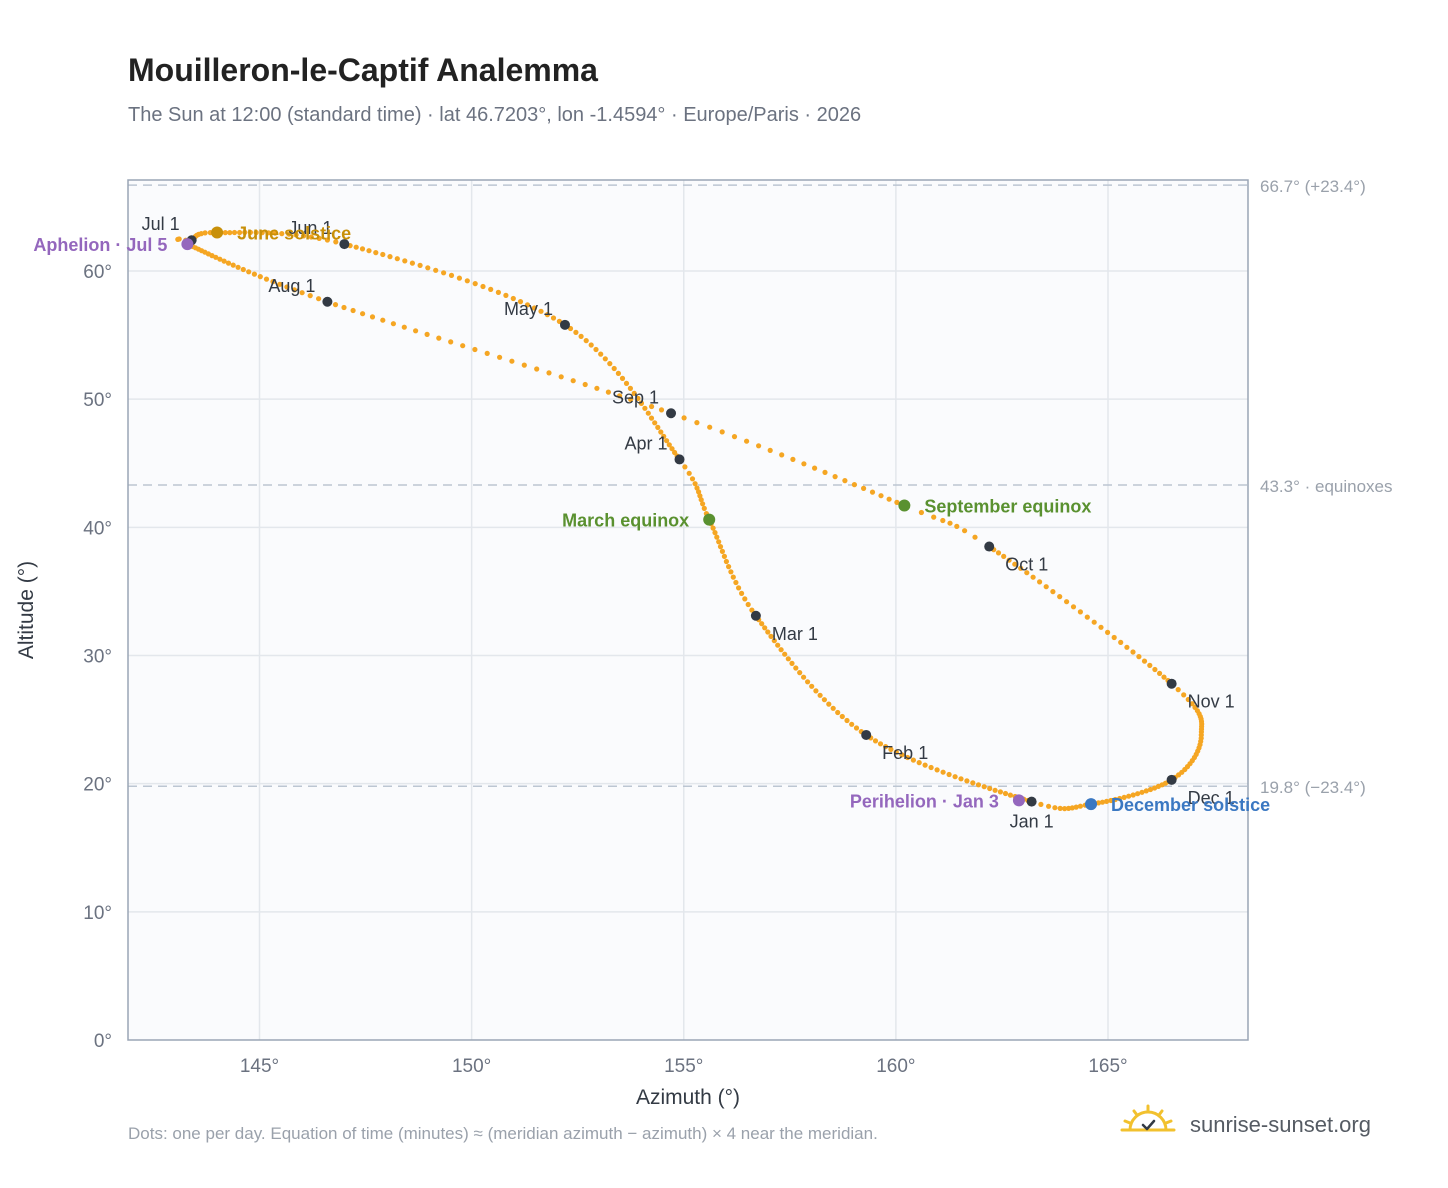 The height and width of the screenshot is (1188, 1448). Describe the element at coordinates (471, 1066) in the screenshot. I see `x-tick-label: 150°` at that location.